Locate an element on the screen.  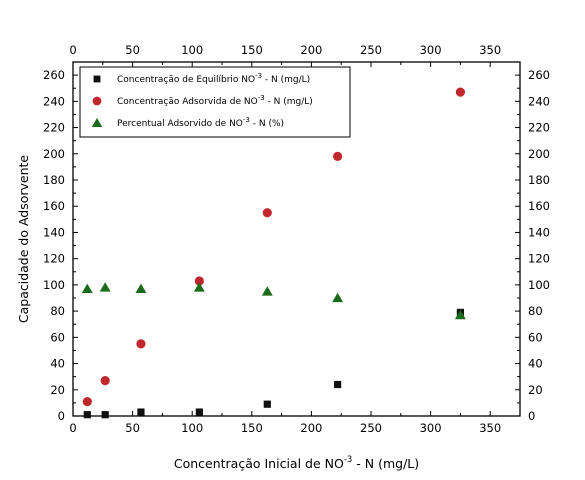
y-tick-label-left: 0 is located at coordinates (61, 416).